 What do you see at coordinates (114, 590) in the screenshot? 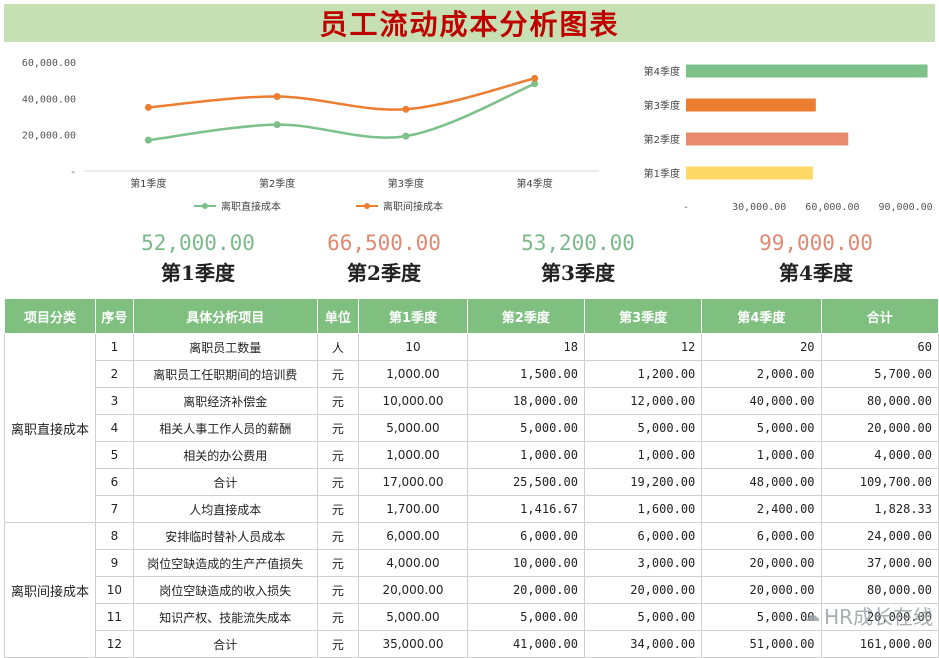
I see `index-cell: 10` at bounding box center [114, 590].